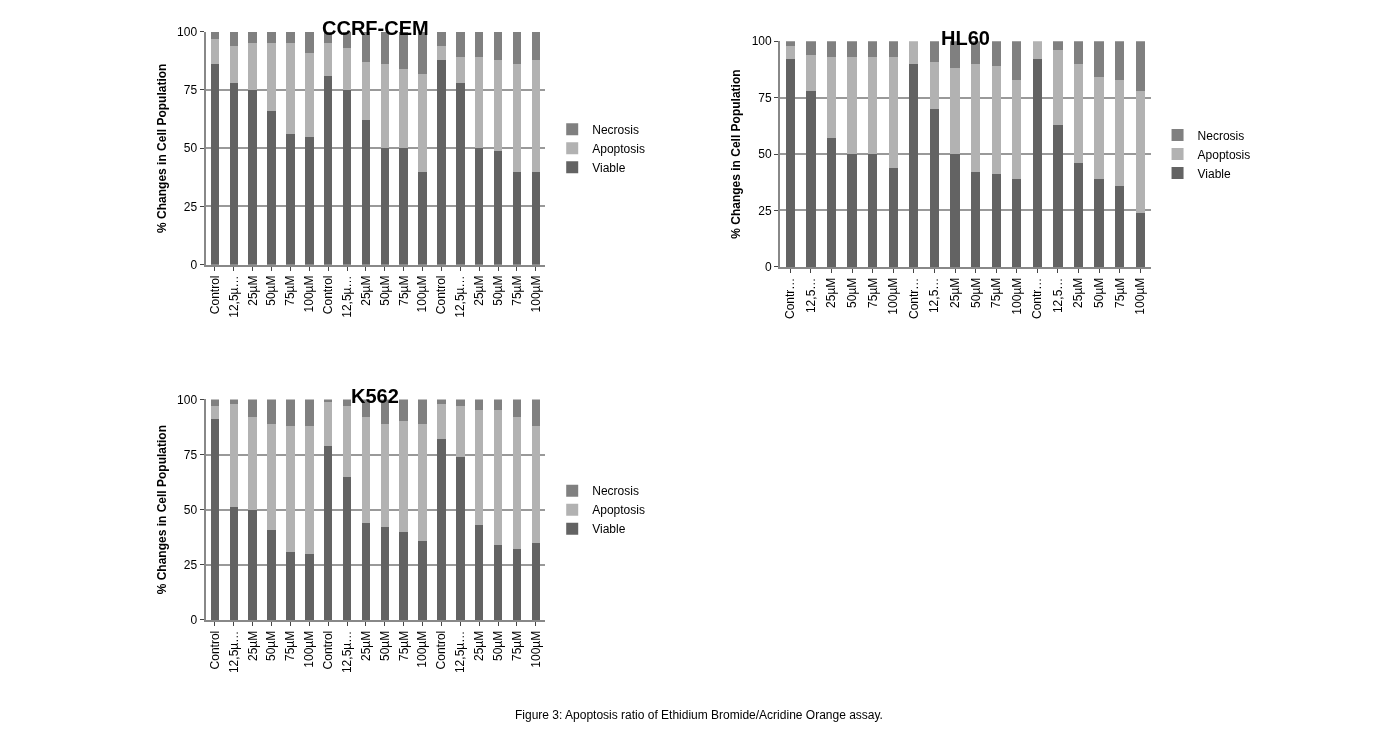 This screenshot has height=742, width=1398. What do you see at coordinates (161, 510) in the screenshot?
I see `y-axis-title: % Changes in Cell Population` at bounding box center [161, 510].